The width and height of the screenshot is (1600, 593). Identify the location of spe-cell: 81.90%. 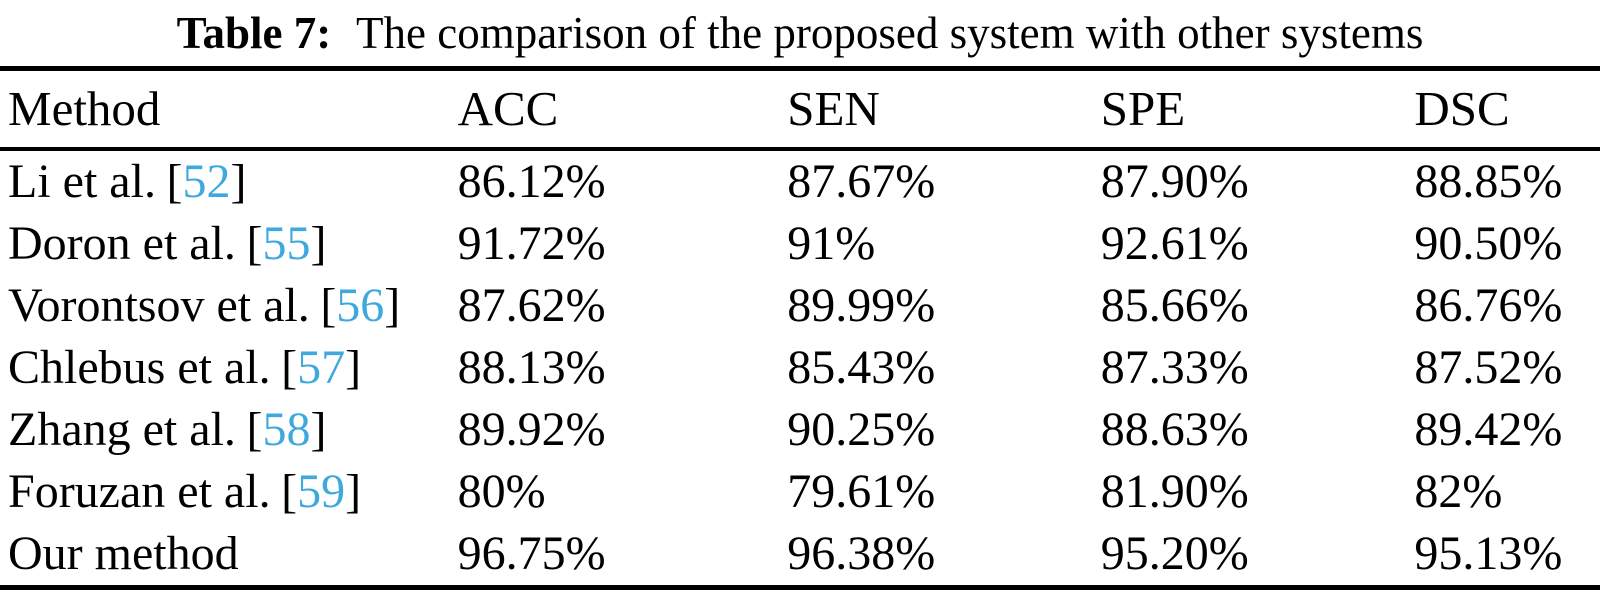
(1174, 491).